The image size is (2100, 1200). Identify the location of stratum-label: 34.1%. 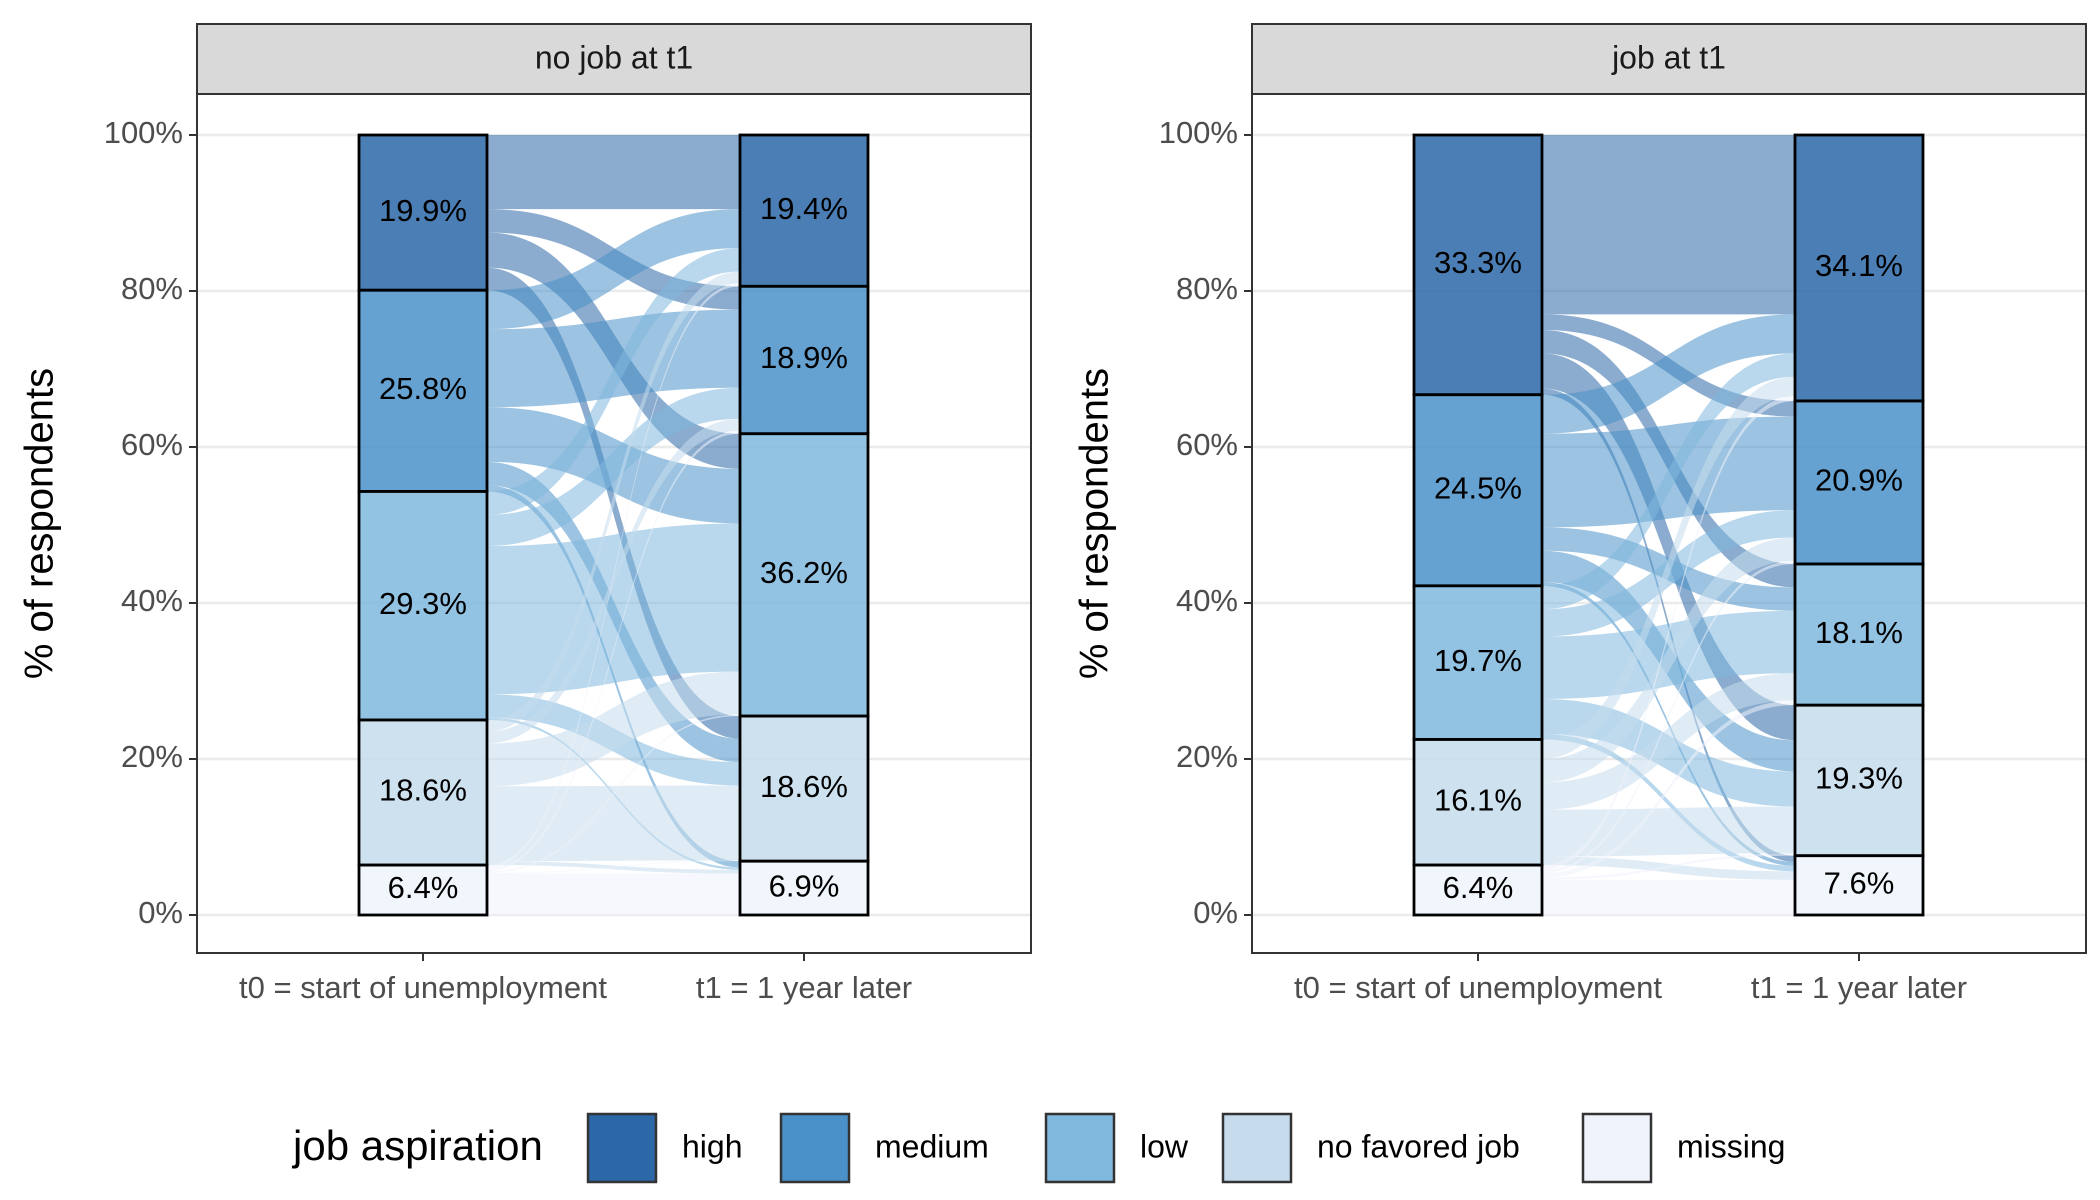
(1859, 265).